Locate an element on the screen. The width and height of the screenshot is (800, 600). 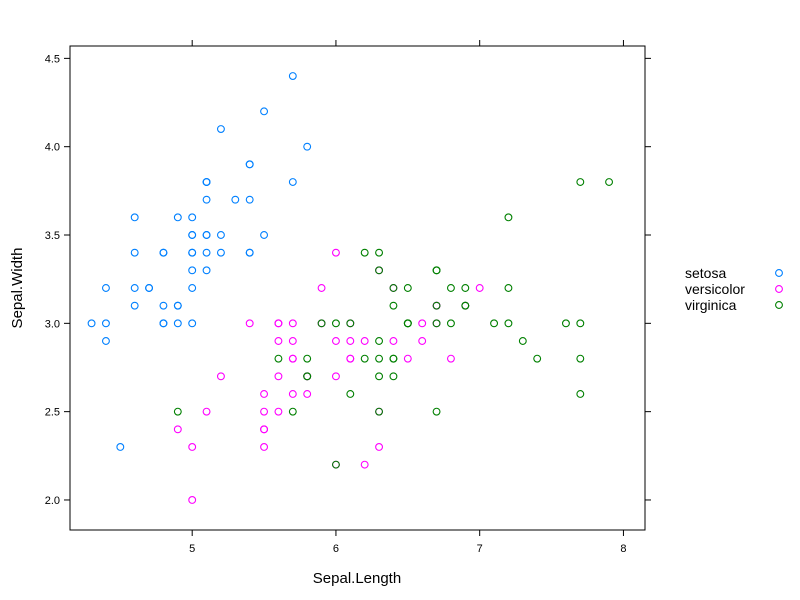
legend-marker-versicolor is located at coordinates (779, 289).